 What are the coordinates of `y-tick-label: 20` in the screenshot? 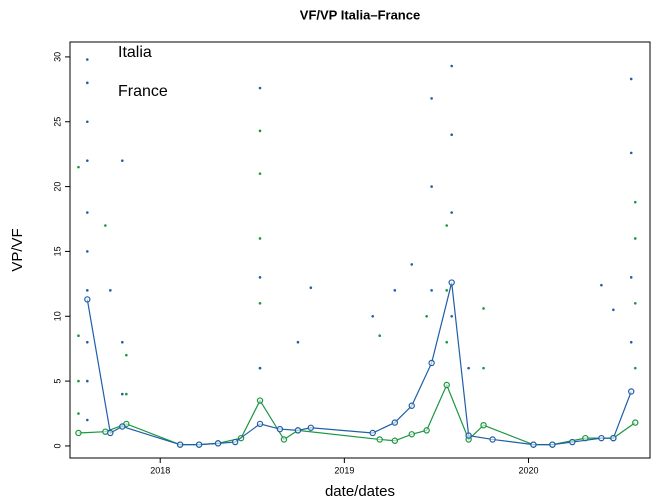 It's located at (57, 187).